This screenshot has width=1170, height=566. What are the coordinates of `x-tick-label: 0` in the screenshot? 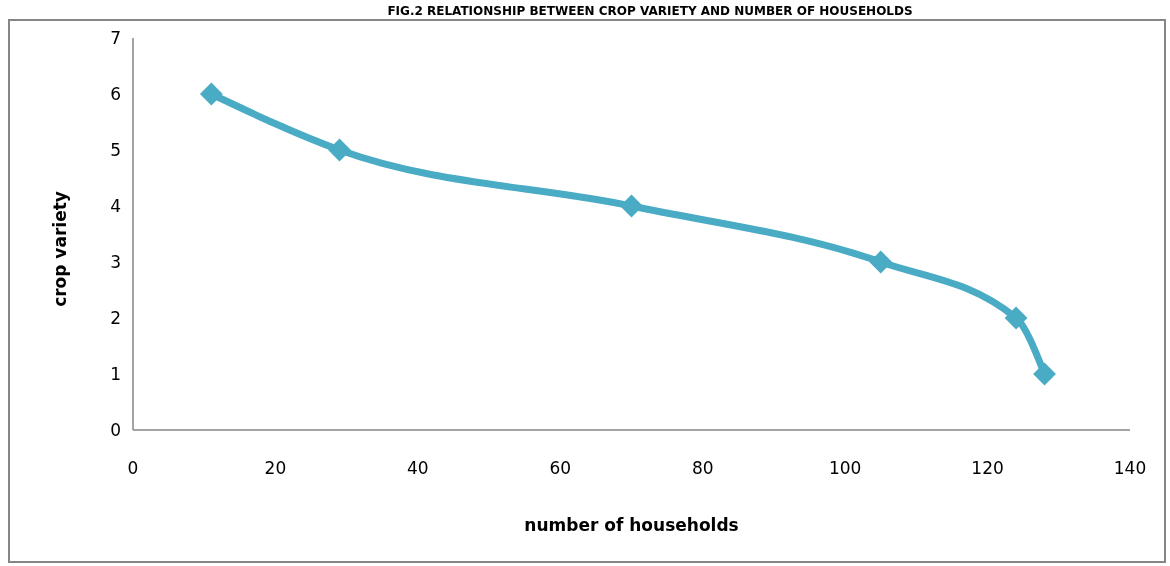 It's located at (133, 468).